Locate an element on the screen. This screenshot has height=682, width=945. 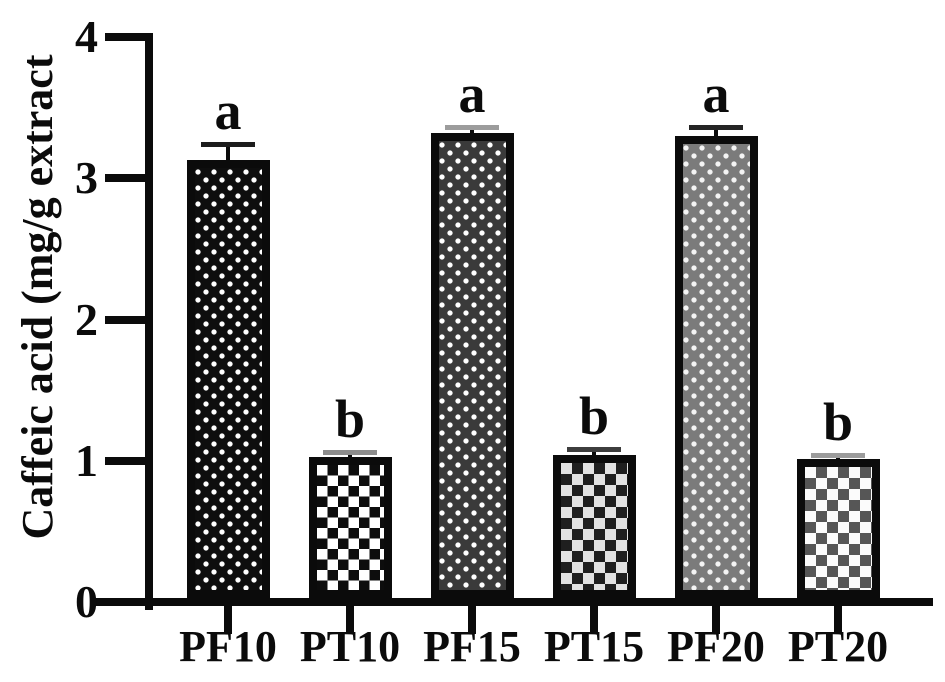
x-tick-pt15 is located at coordinates (594, 620).